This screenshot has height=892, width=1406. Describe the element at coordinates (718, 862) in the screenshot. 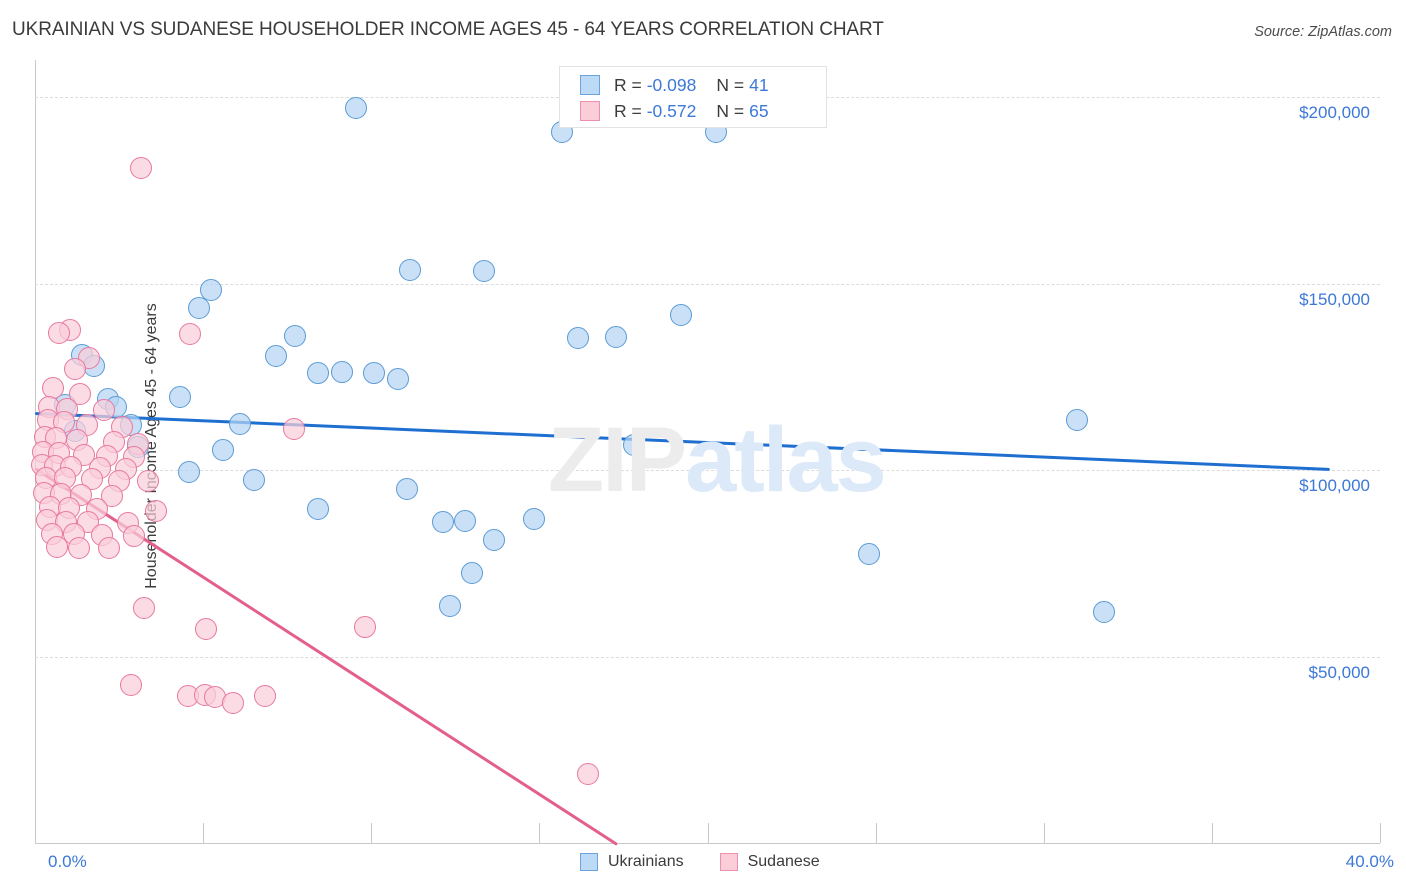

I see `chart-legend: Ukrainians Sudanese` at that location.